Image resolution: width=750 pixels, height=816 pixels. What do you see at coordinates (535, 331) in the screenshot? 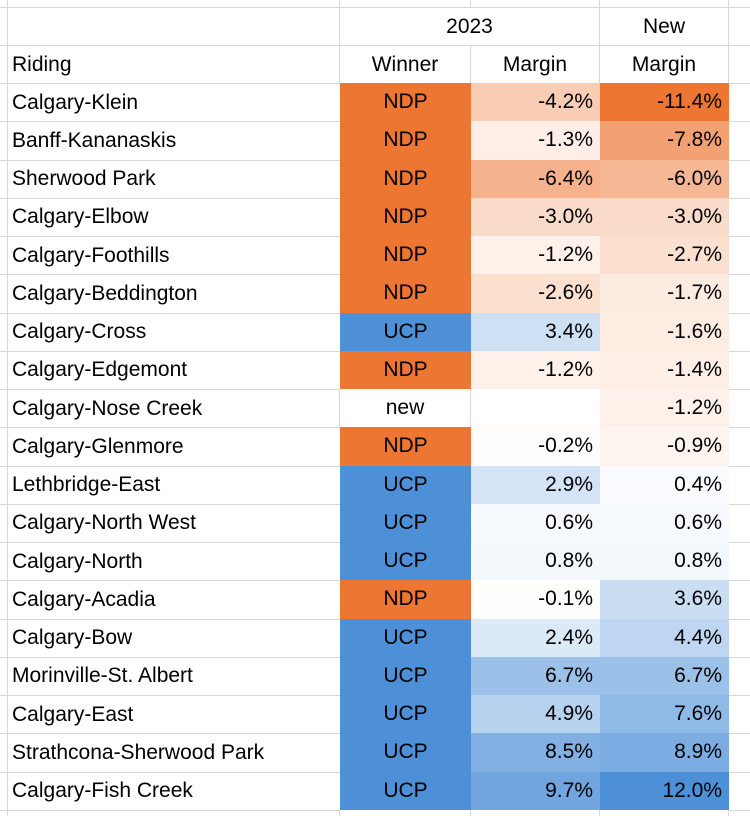
I see `cell-margin: 3.4%` at bounding box center [535, 331].